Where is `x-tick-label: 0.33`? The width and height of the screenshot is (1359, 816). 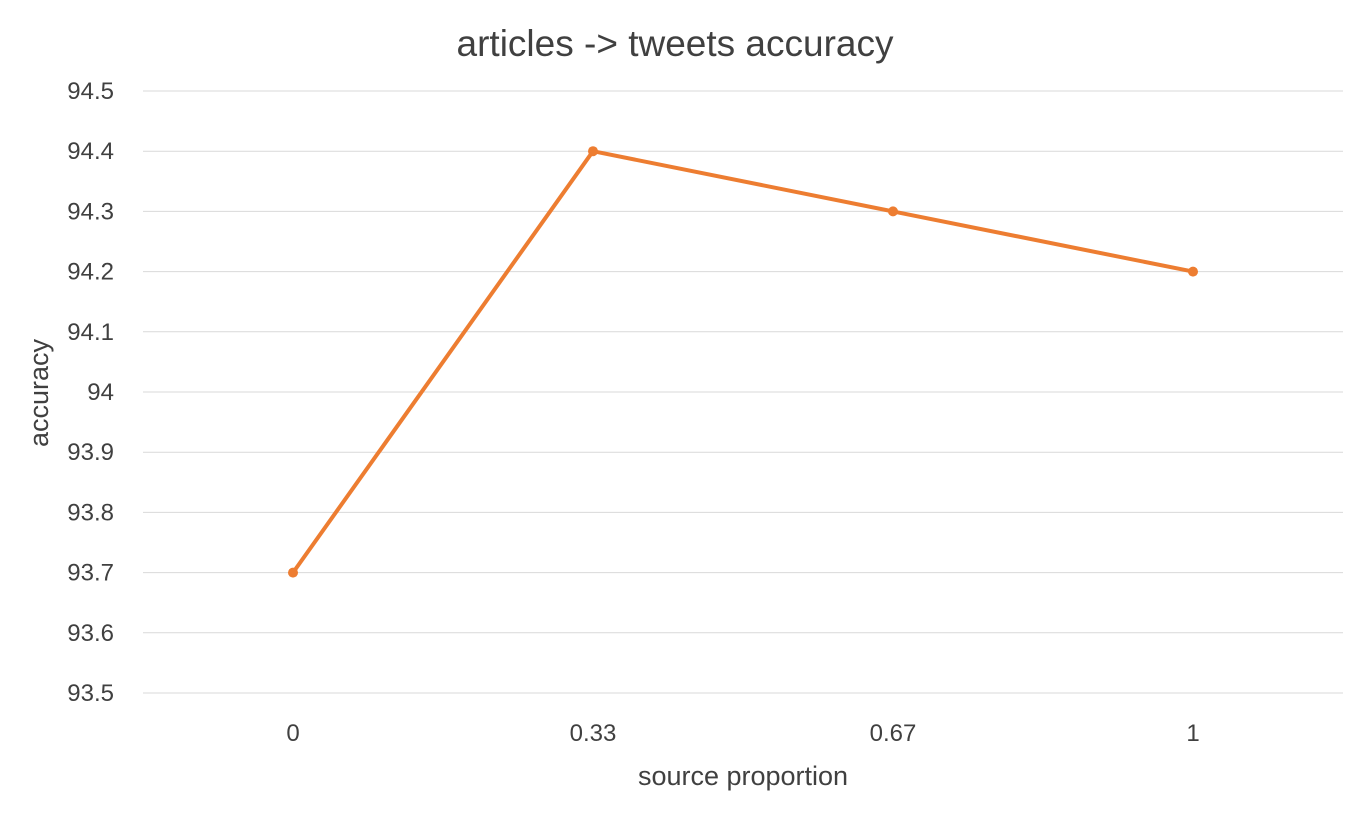 x-tick-label: 0.33 is located at coordinates (593, 733).